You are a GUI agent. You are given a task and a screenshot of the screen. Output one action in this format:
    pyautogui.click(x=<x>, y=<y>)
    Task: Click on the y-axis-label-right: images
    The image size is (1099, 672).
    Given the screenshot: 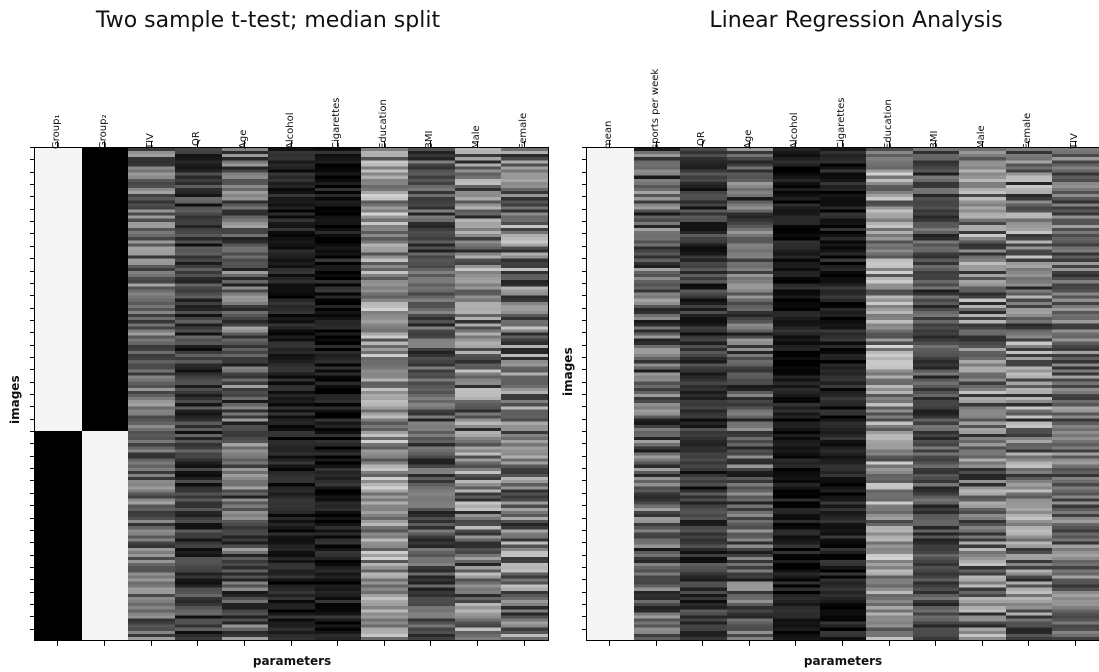 What is the action you would take?
    pyautogui.click(x=568, y=371)
    